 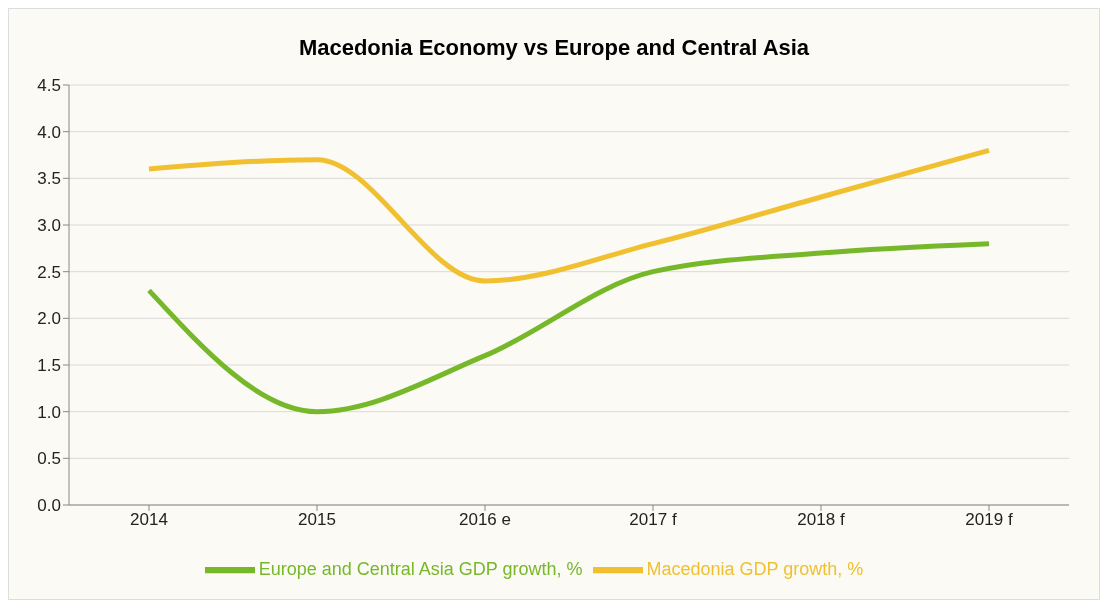 What do you see at coordinates (485, 520) in the screenshot?
I see `x-tick-label: 2016 e` at bounding box center [485, 520].